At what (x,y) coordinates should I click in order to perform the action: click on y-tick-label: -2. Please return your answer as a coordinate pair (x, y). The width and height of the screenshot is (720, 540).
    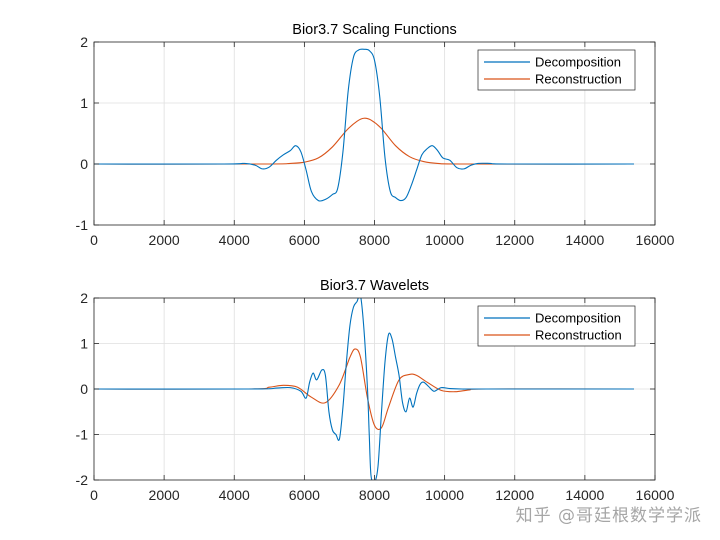
    Looking at the image, I should click on (82, 480).